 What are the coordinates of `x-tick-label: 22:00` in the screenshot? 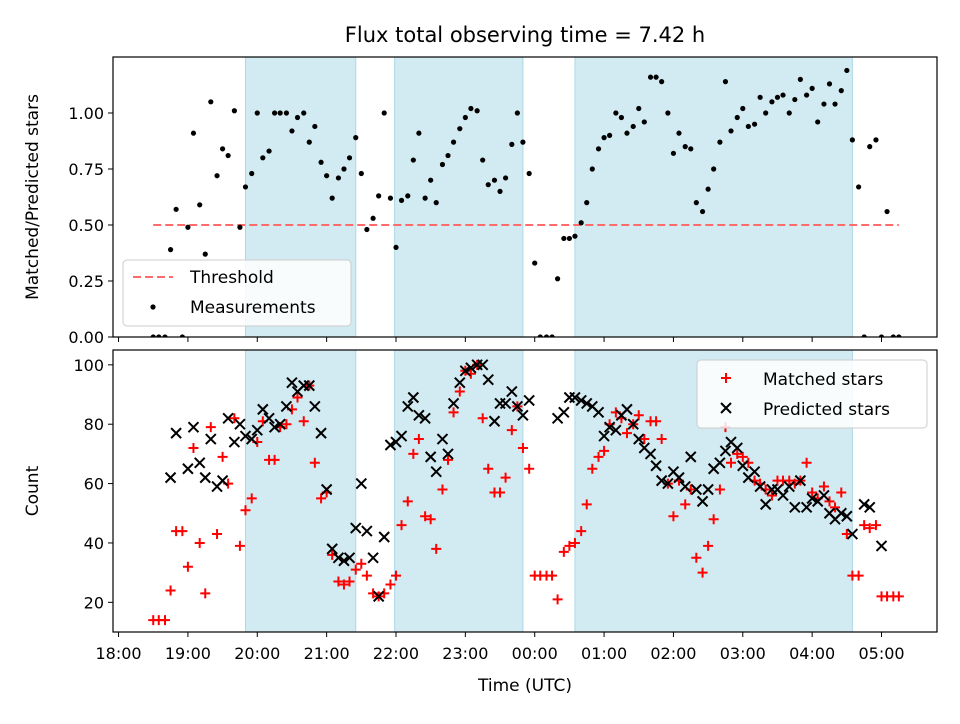 It's located at (396, 653).